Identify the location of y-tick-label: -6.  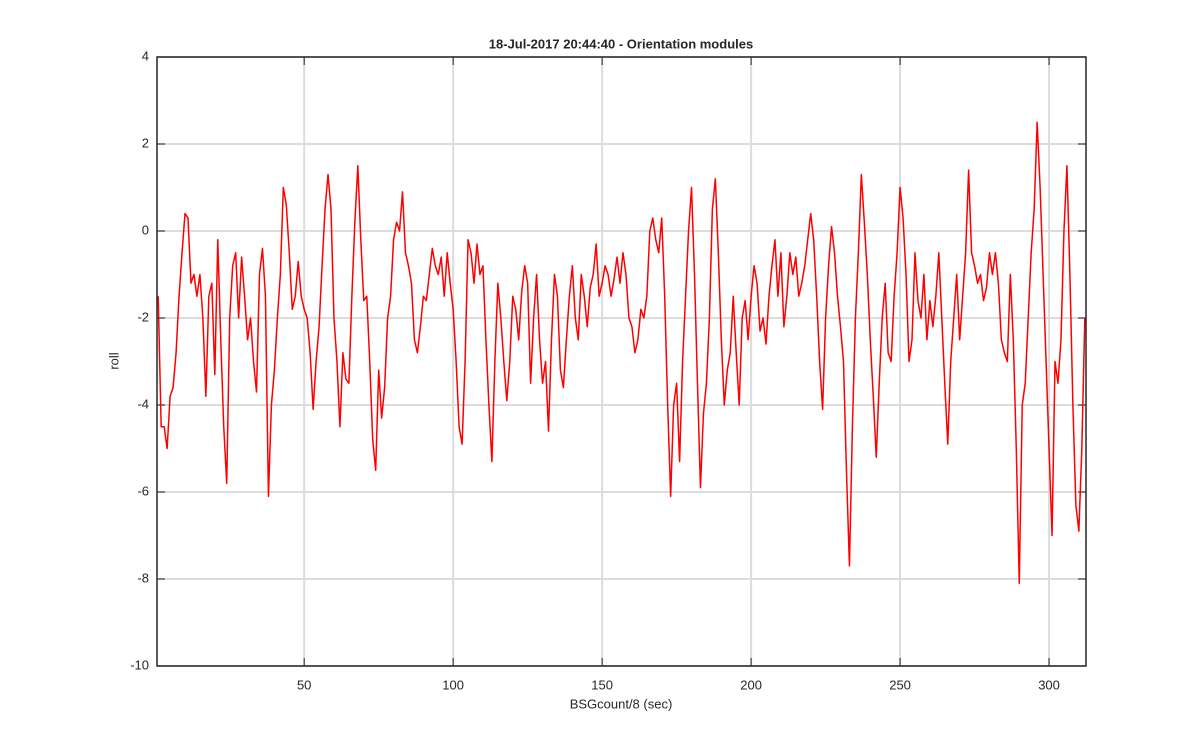
(143, 490).